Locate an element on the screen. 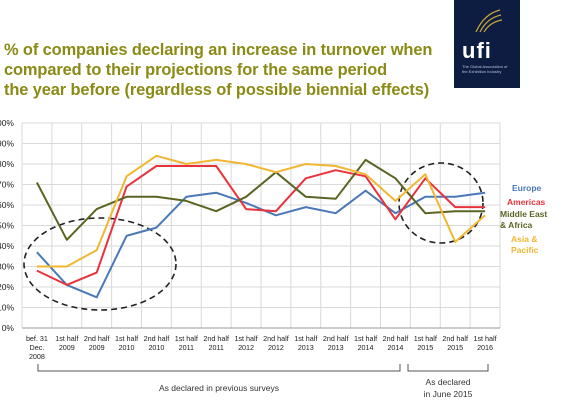 The width and height of the screenshot is (574, 404). x-tick-label: 2nd half 2013 is located at coordinates (336, 343).